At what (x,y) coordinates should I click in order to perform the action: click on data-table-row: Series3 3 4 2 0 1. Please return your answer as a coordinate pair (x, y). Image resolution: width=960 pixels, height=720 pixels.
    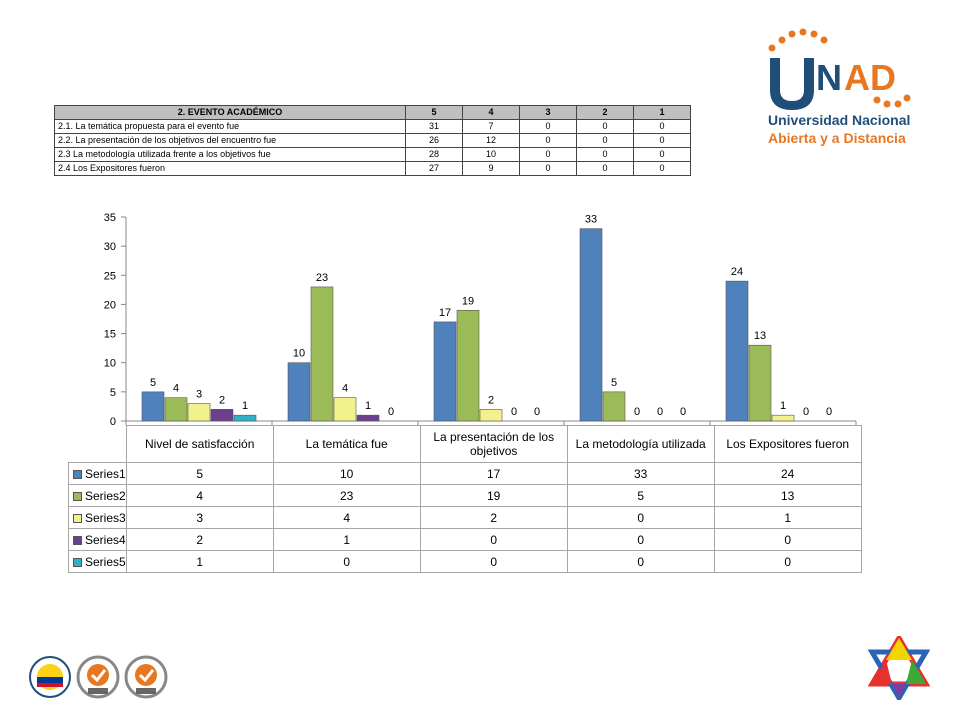
    Looking at the image, I should click on (465, 517).